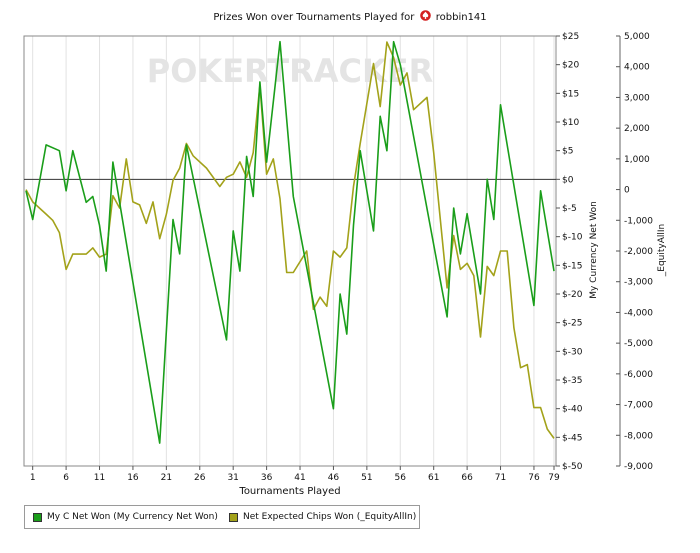 The height and width of the screenshot is (553, 700). Describe the element at coordinates (572, 324) in the screenshot. I see `y-tick-label-currency: $-25` at that location.